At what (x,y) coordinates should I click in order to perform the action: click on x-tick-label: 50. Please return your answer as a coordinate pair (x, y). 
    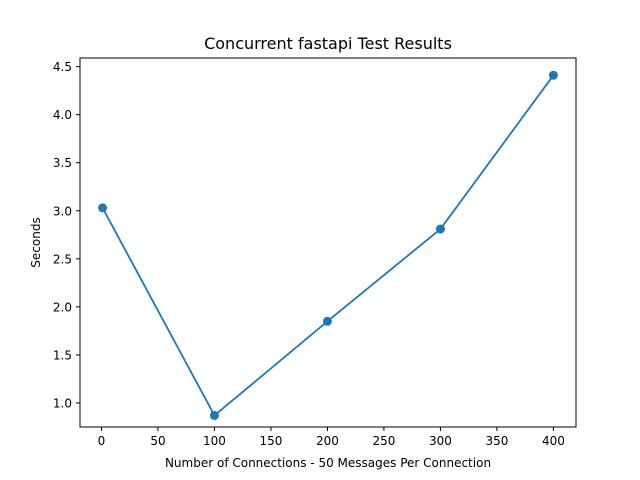
    Looking at the image, I should click on (157, 441).